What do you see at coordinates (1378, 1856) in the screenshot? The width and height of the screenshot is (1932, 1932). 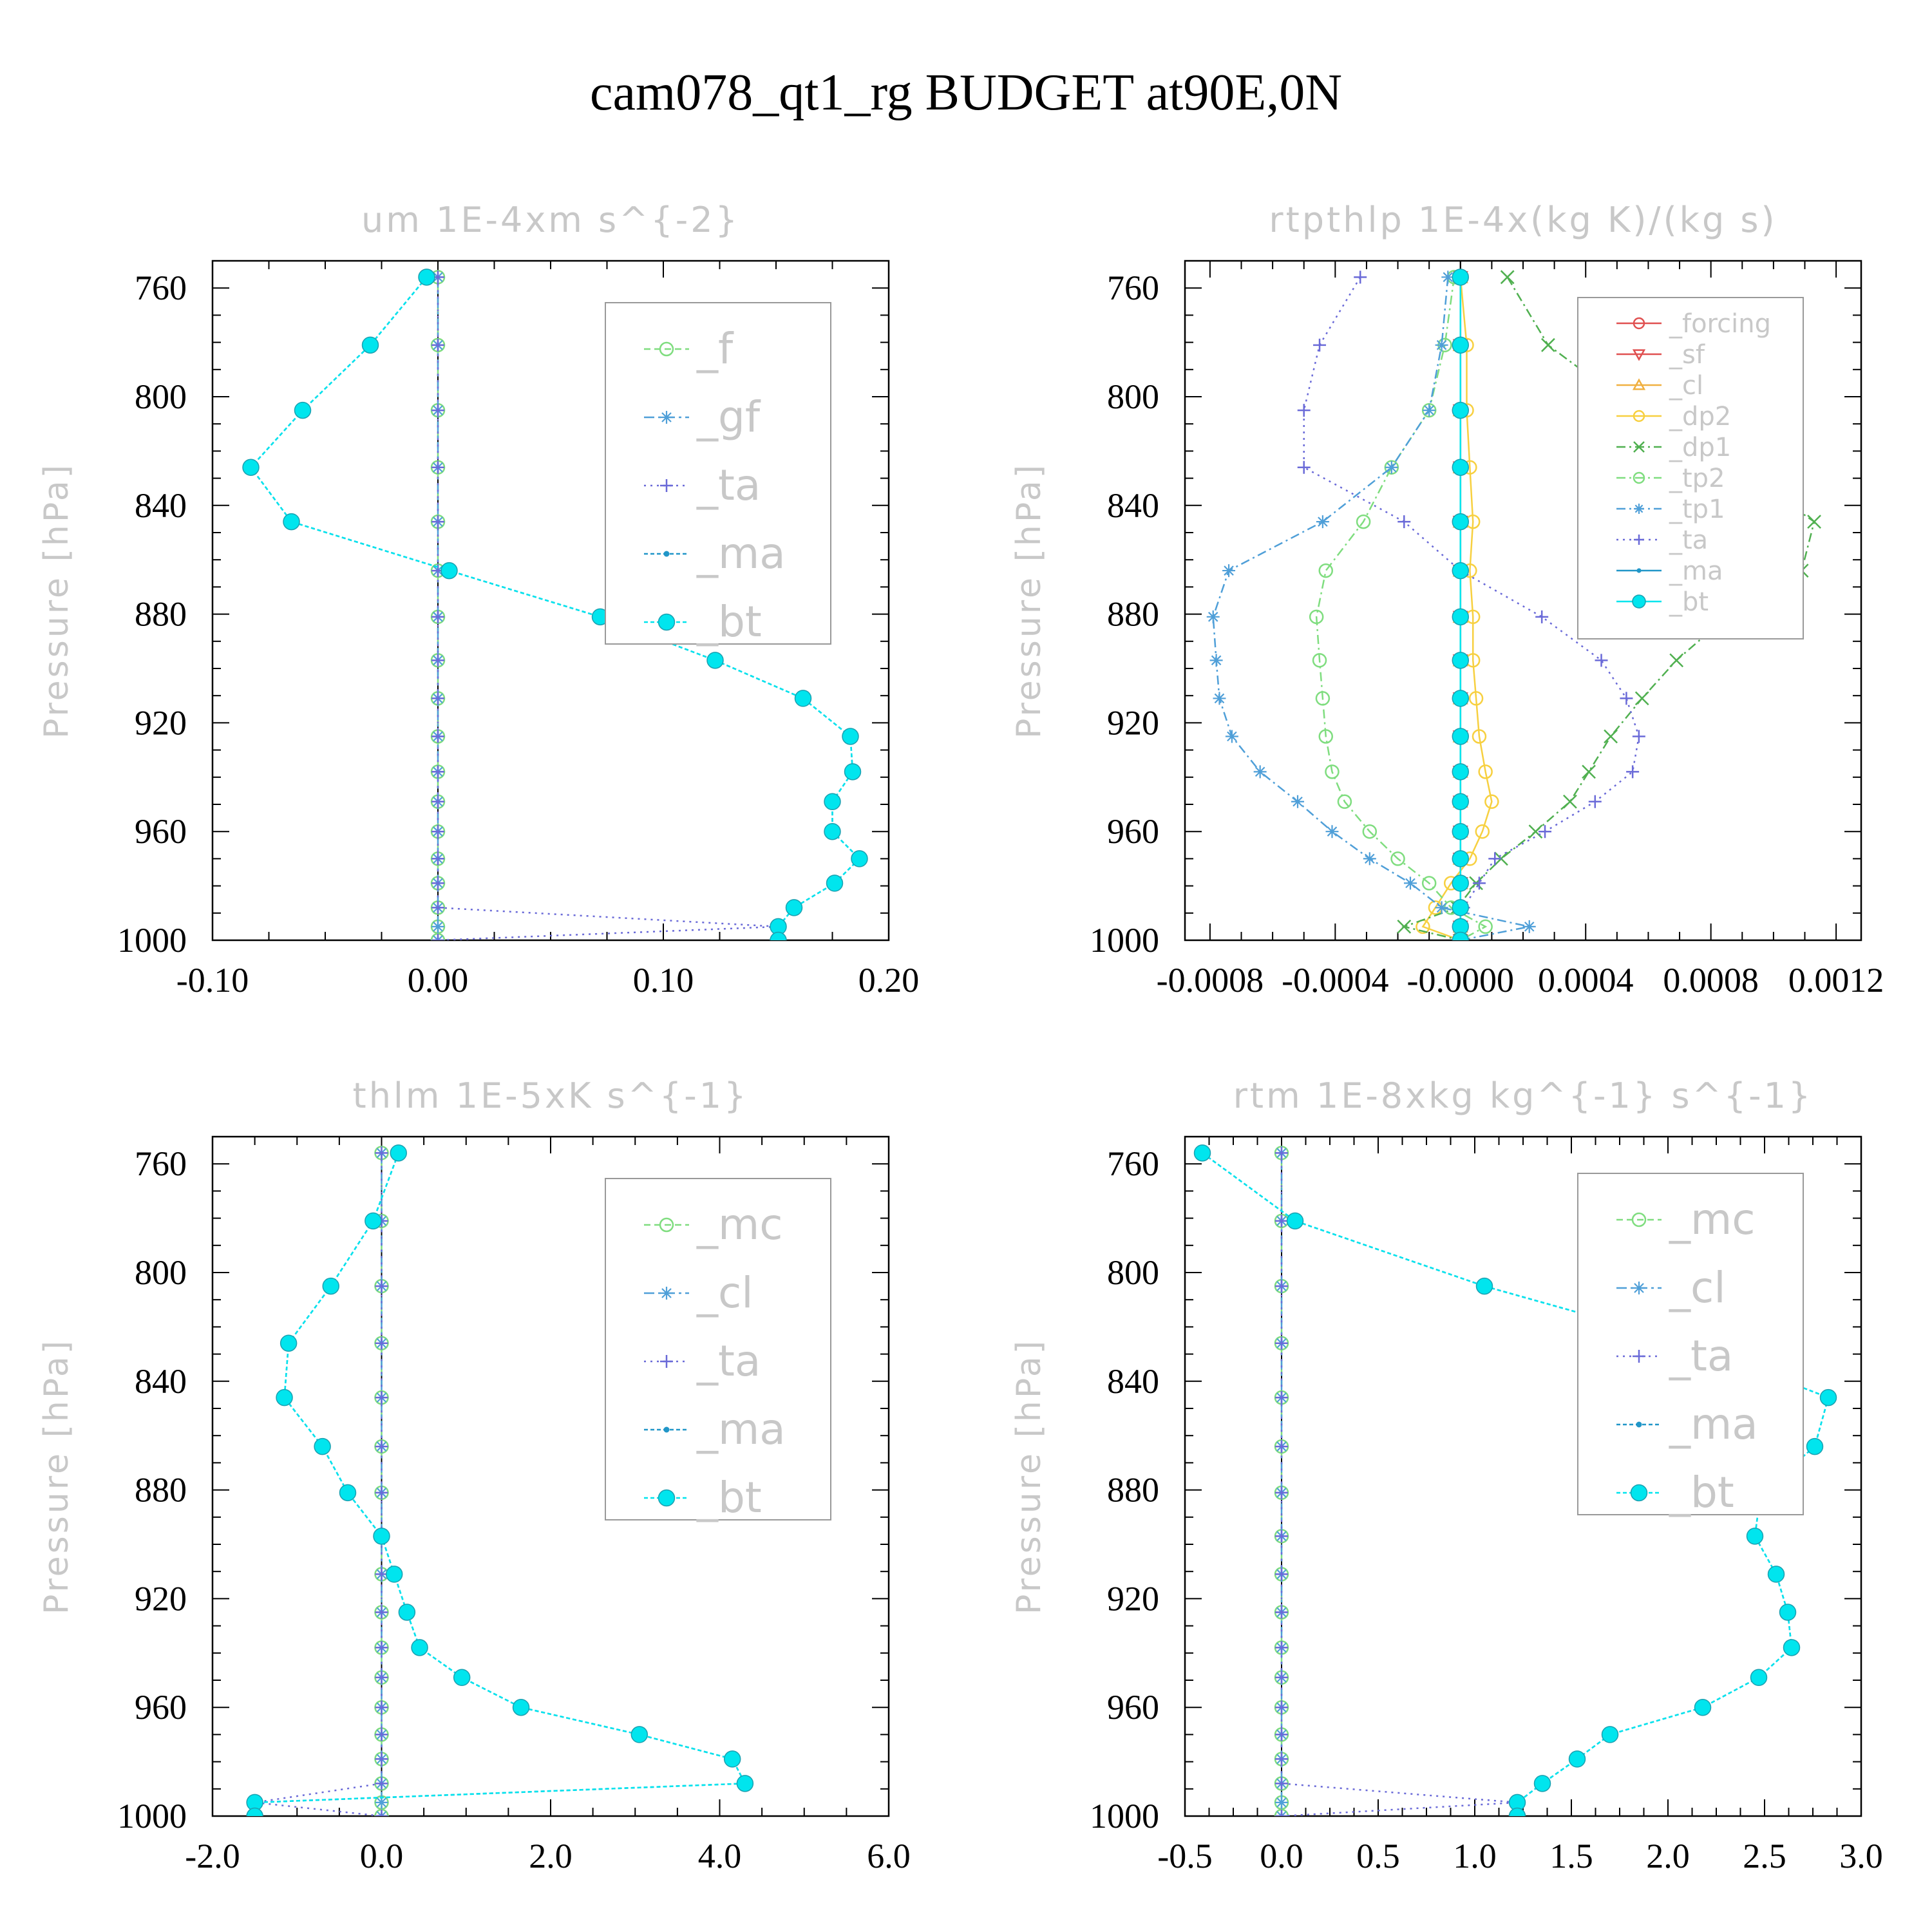 I see `x-tick-label: 0.5` at bounding box center [1378, 1856].